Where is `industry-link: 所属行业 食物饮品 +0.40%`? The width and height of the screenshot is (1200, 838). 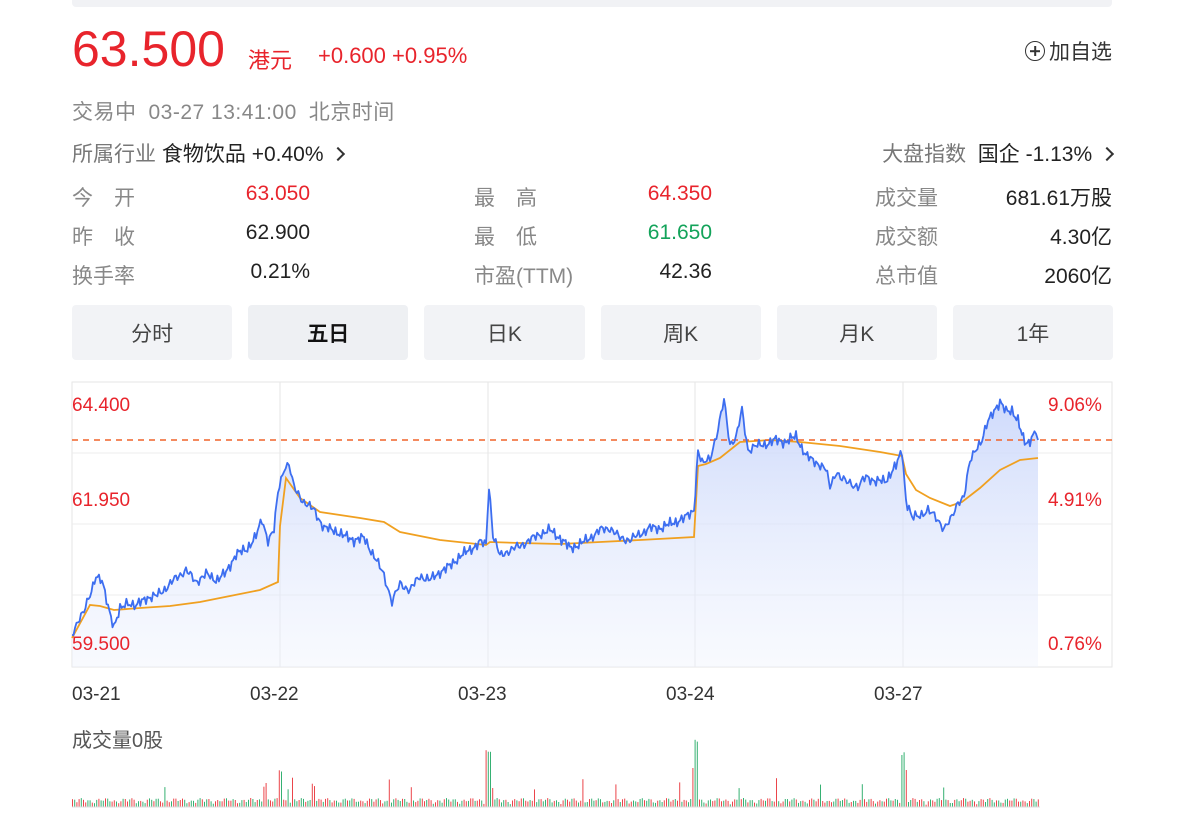
industry-link: 所属行业 食物饮品 +0.40% is located at coordinates (209, 153).